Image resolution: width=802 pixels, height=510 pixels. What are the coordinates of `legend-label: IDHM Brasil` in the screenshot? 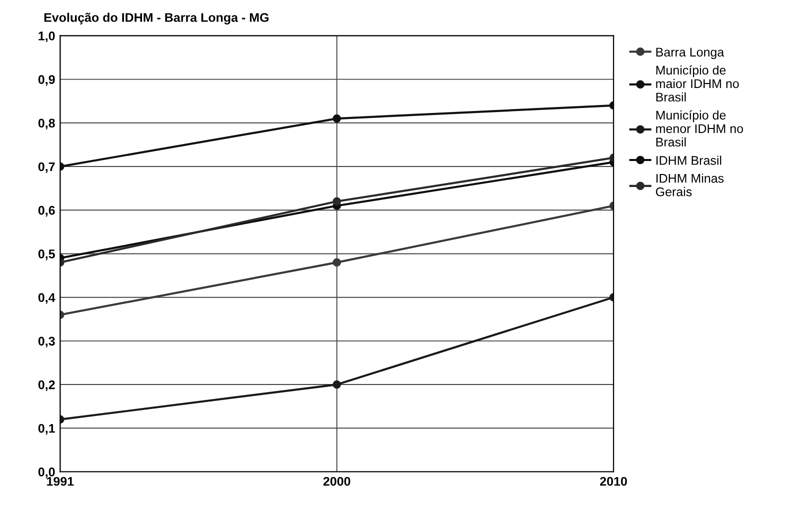 It's located at (689, 160).